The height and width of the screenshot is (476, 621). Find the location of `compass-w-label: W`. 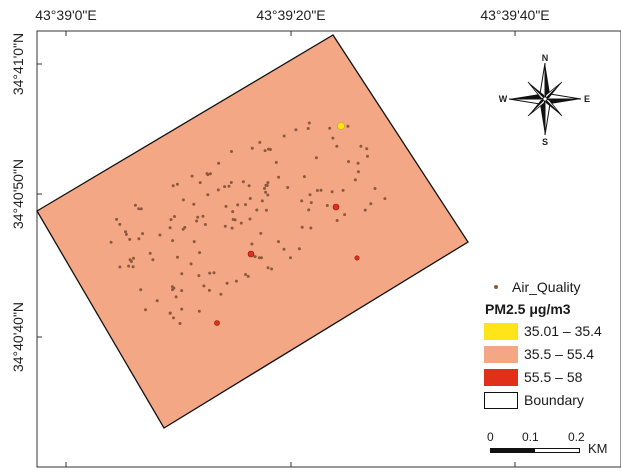

compass-w-label: W is located at coordinates (503, 99).